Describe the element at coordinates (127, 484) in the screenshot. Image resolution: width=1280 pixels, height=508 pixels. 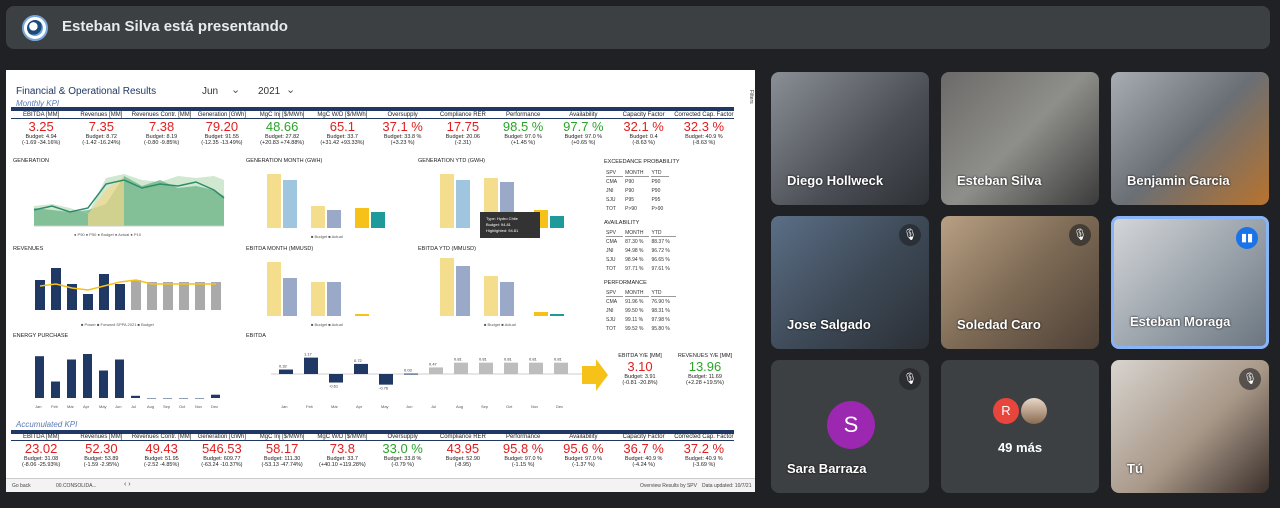
I see `nav-arrows: ‹ ›` at that location.